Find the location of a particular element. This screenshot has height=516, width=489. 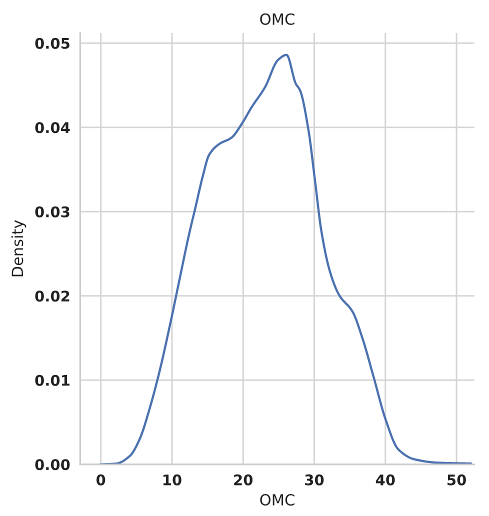

y-axis-title: Density is located at coordinates (18, 248).